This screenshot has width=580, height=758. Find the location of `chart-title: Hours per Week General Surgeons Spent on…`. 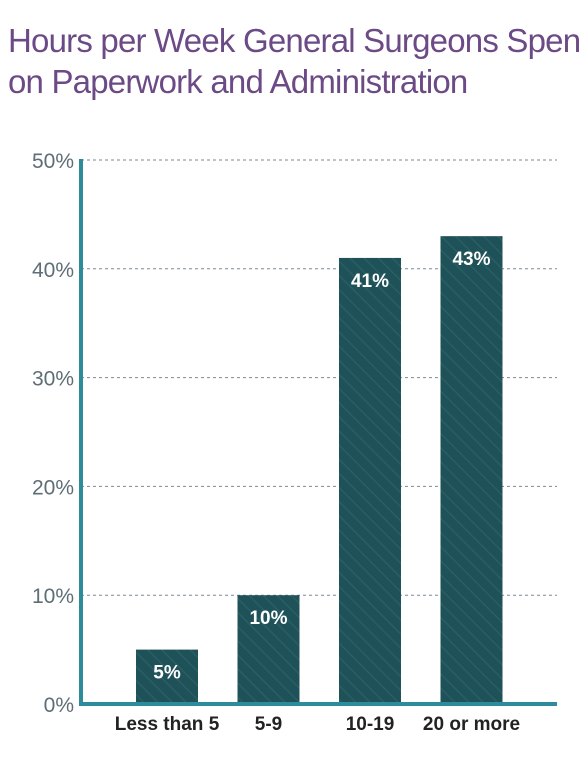

chart-title: Hours per Week General Surgeons Spent on… is located at coordinates (294, 61).